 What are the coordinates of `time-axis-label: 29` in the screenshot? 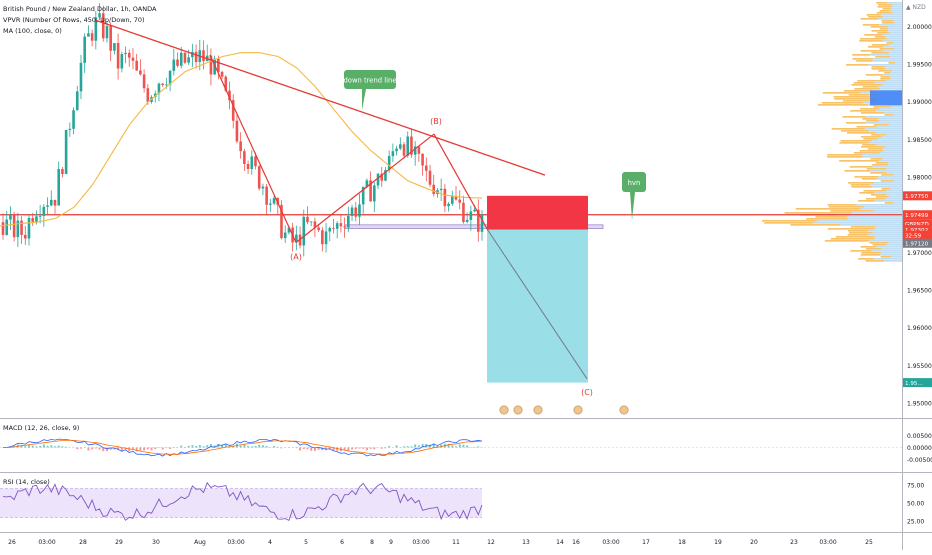 It's located at (119, 542).